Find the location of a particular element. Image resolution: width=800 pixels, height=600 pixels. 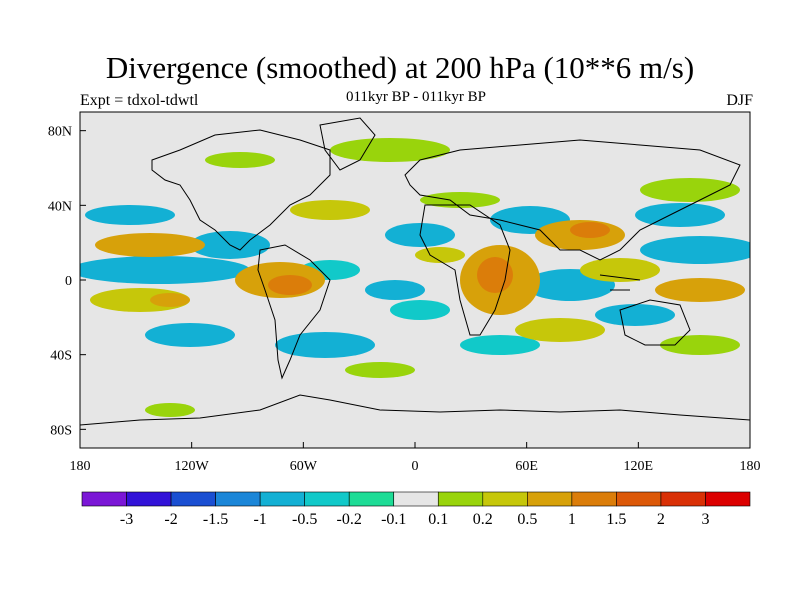

latitude-axis: 80N 40N 0 40S 80S is located at coordinates (67, 281).